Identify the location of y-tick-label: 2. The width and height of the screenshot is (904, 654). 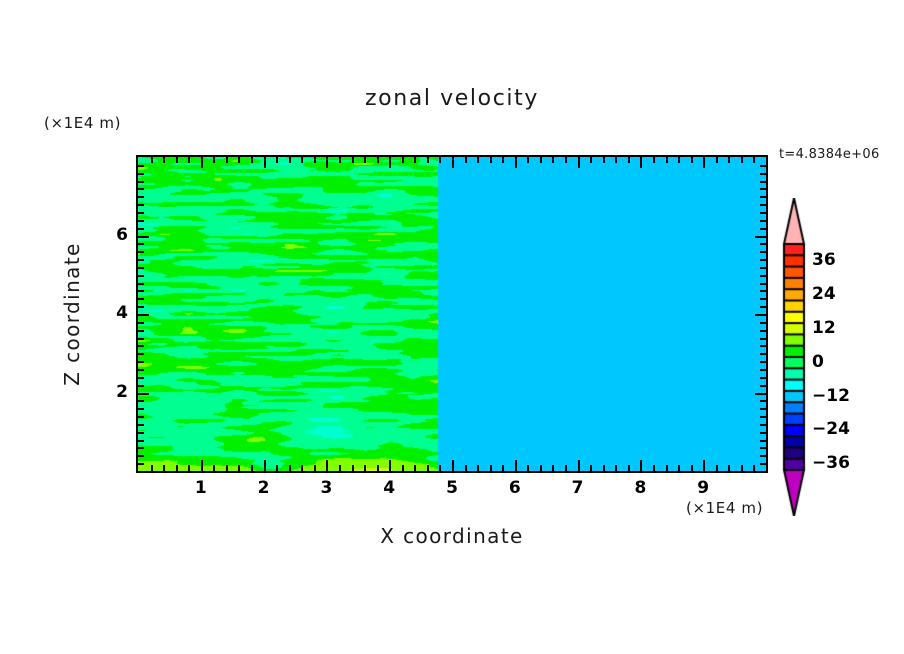
(122, 391).